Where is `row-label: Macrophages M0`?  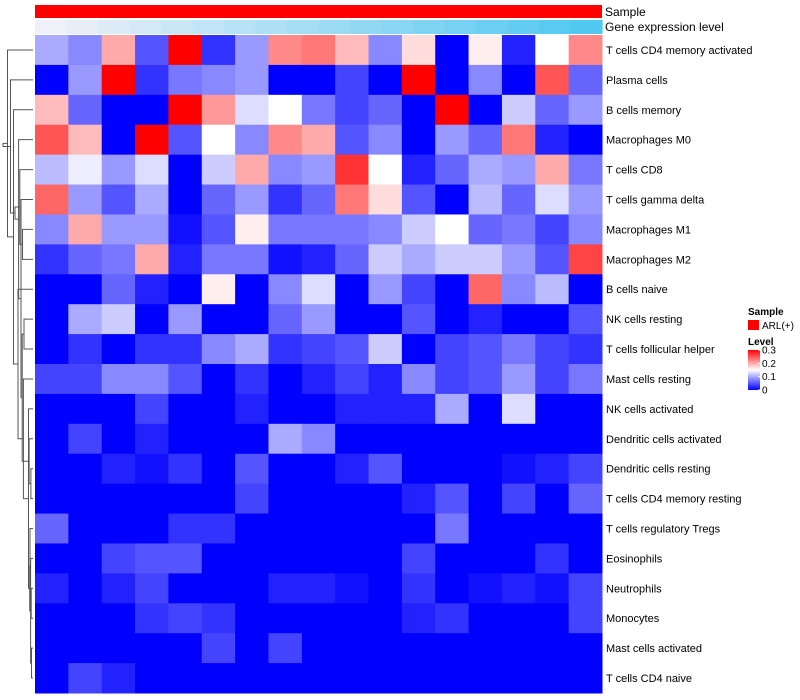
row-label: Macrophages M0 is located at coordinates (648, 141).